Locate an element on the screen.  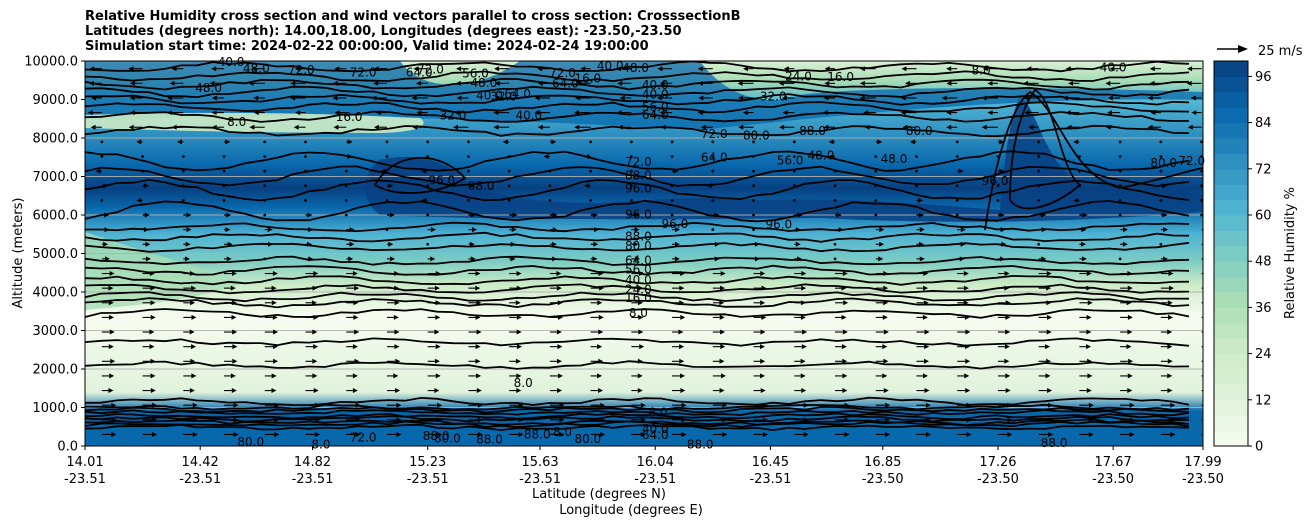
colorbar-tick-label: 72 is located at coordinates (1263, 169).